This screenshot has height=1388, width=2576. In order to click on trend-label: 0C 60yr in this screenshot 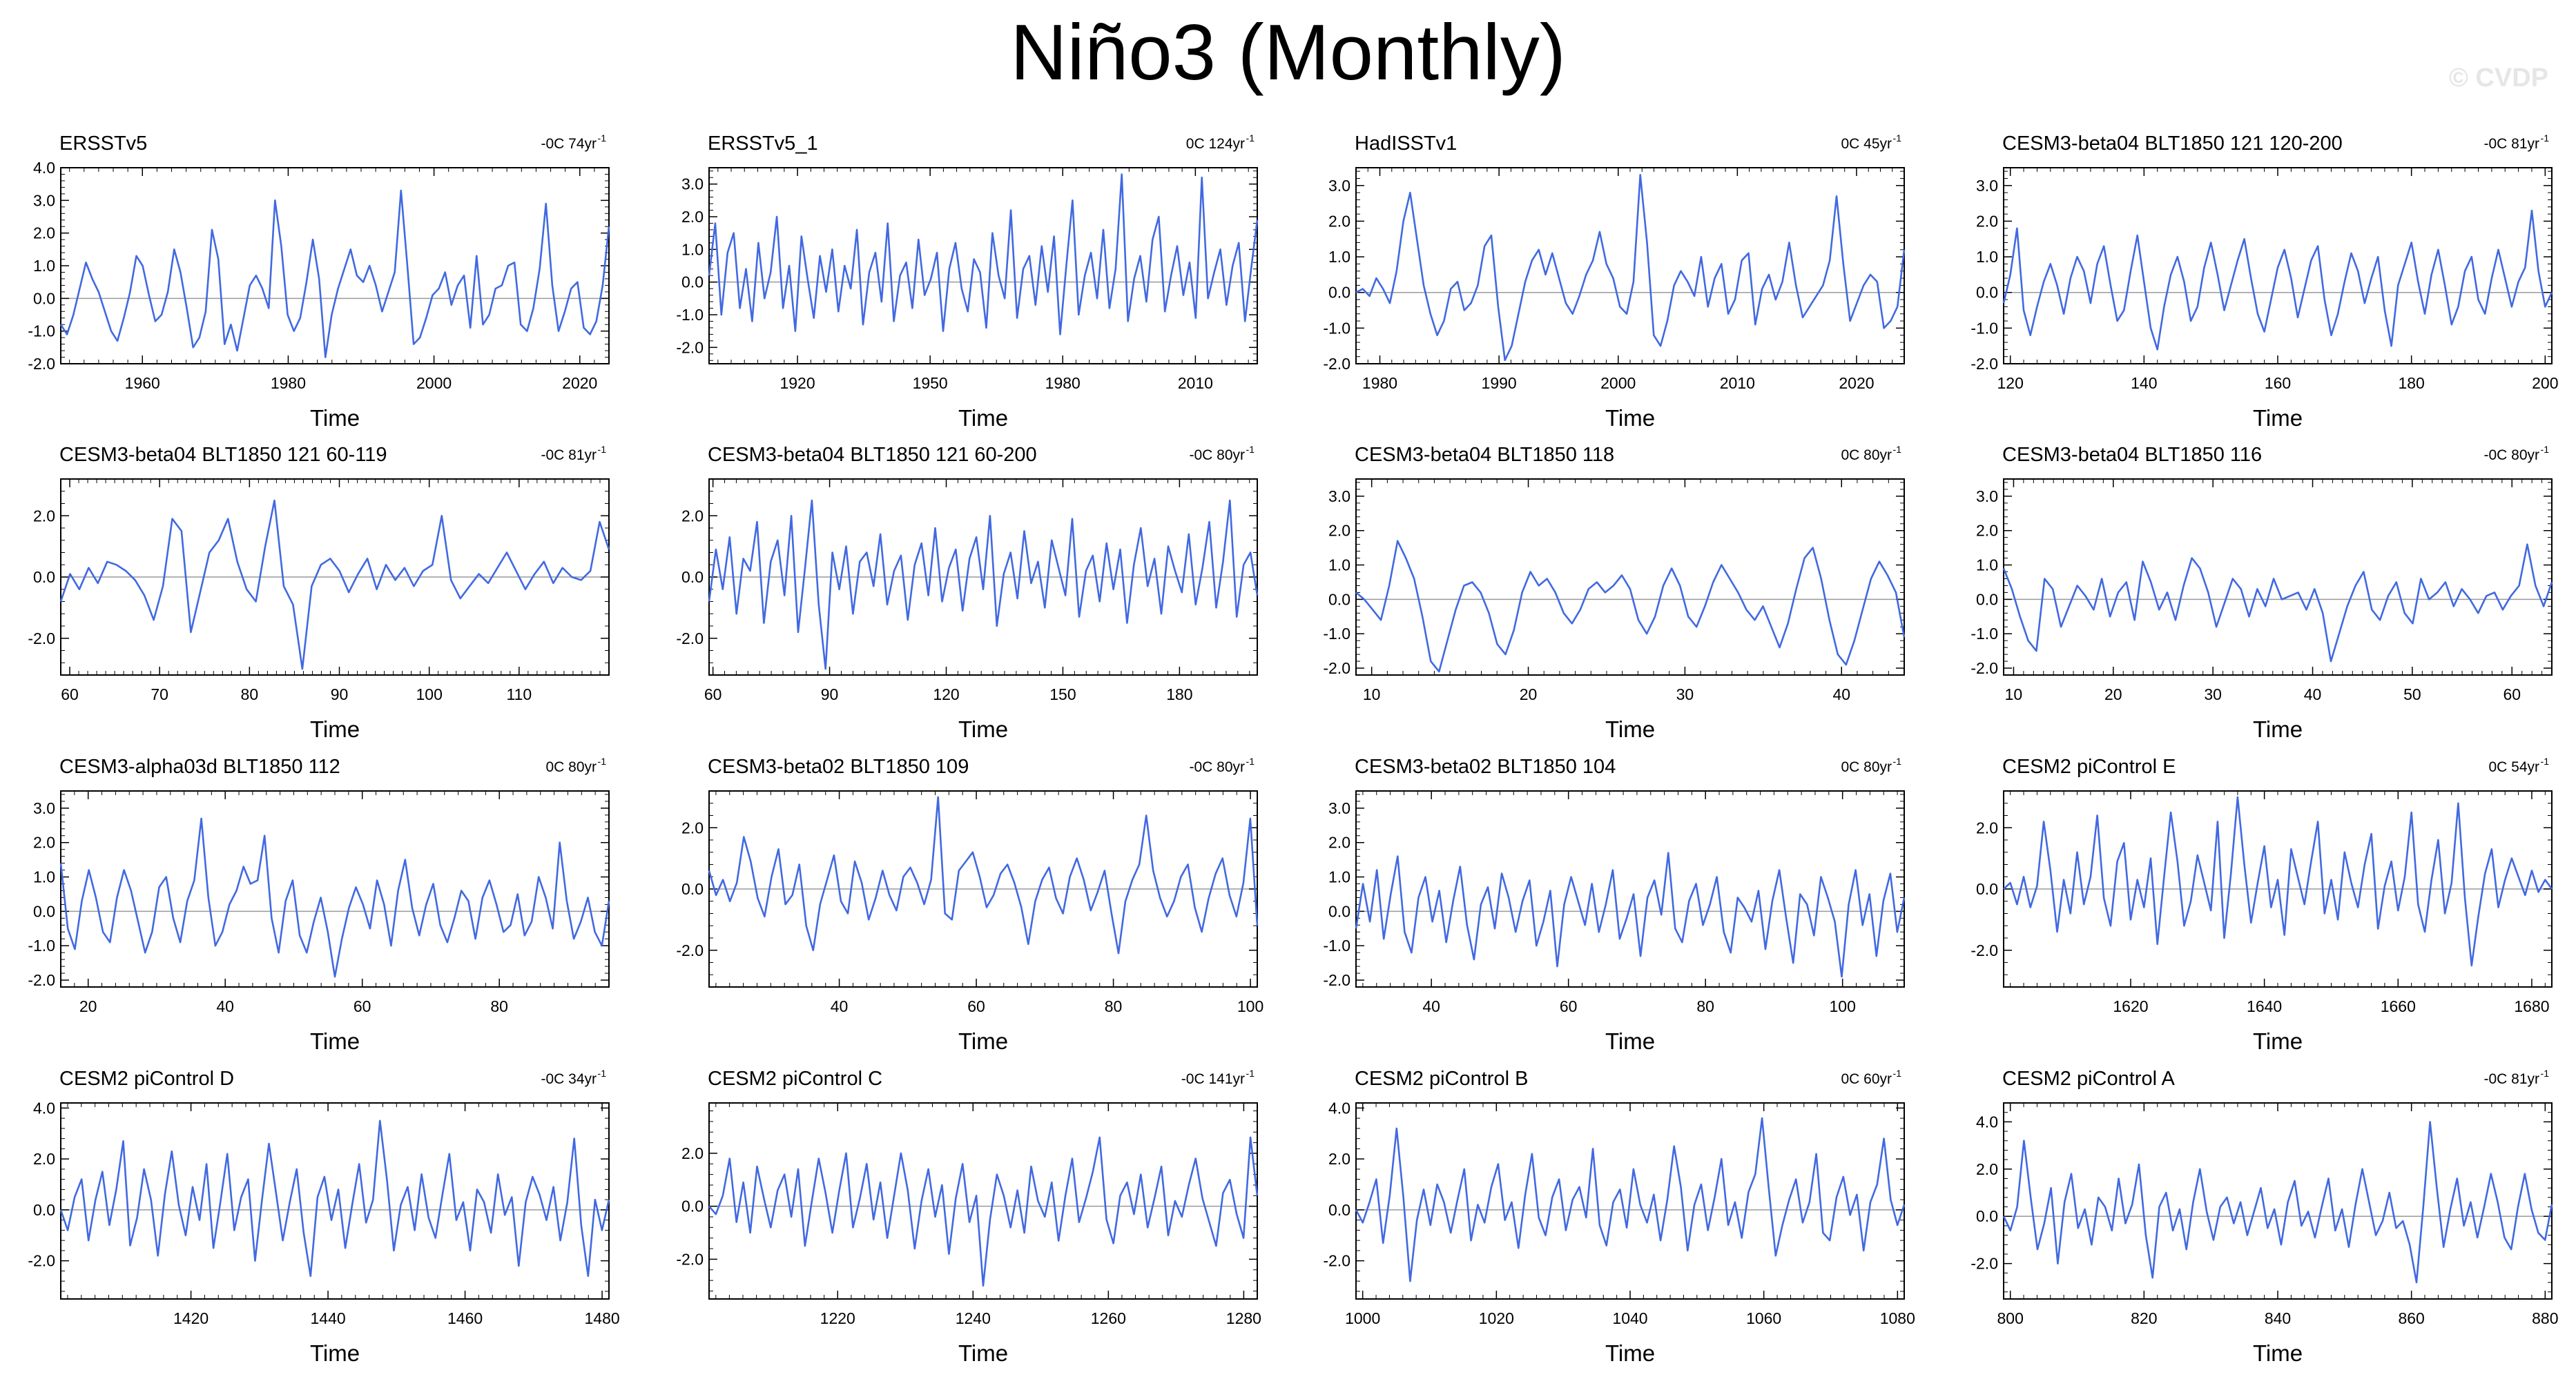, I will do `click(1867, 1079)`.